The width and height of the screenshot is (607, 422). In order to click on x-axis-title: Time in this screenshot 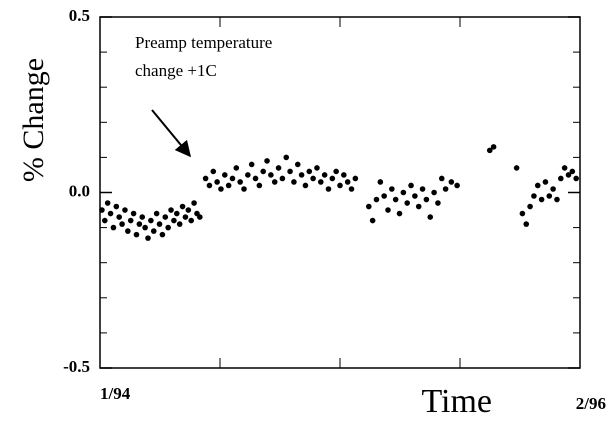, I will do `click(456, 401)`.